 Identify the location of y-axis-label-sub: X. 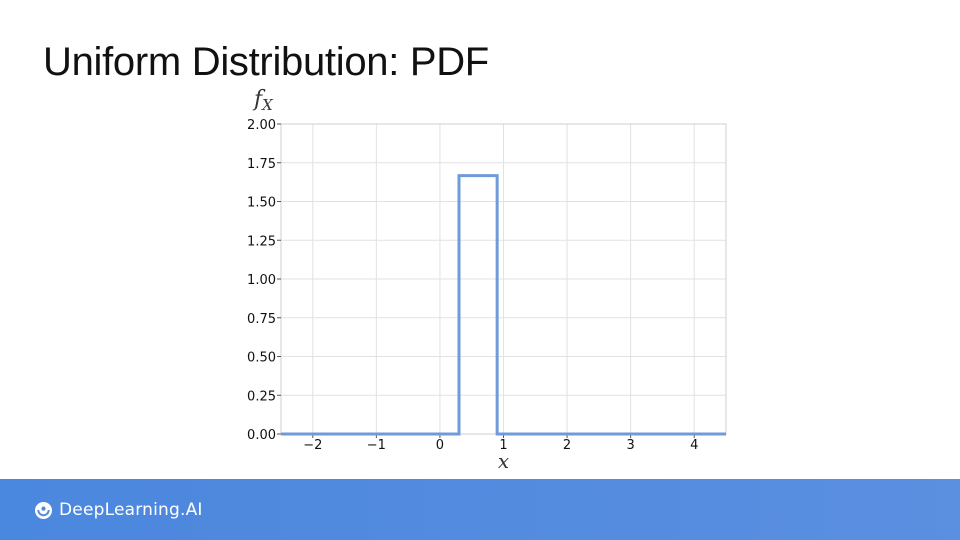
(267, 105).